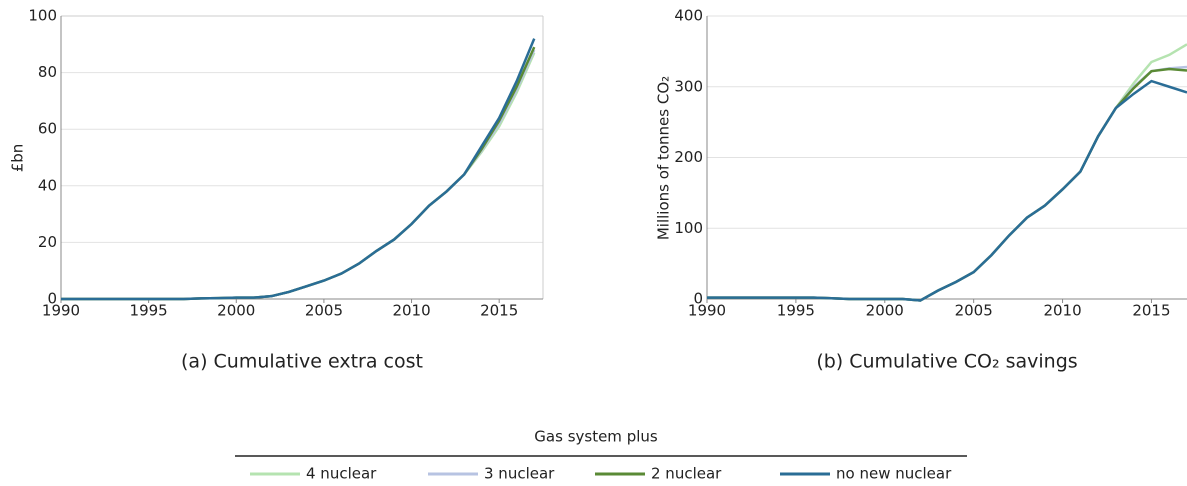  Describe the element at coordinates (341, 474) in the screenshot. I see `legend-label: 4 nuclear` at that location.